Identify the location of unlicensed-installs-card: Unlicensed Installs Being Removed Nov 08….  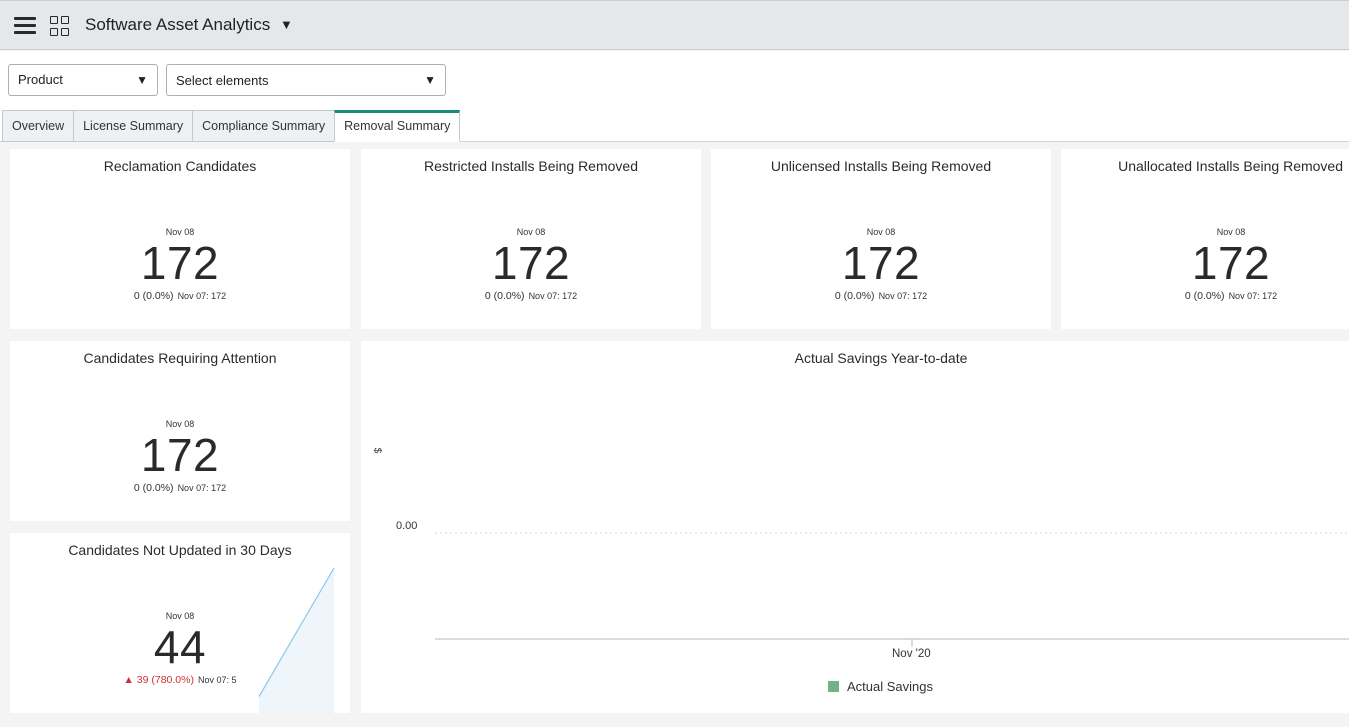
(881, 239).